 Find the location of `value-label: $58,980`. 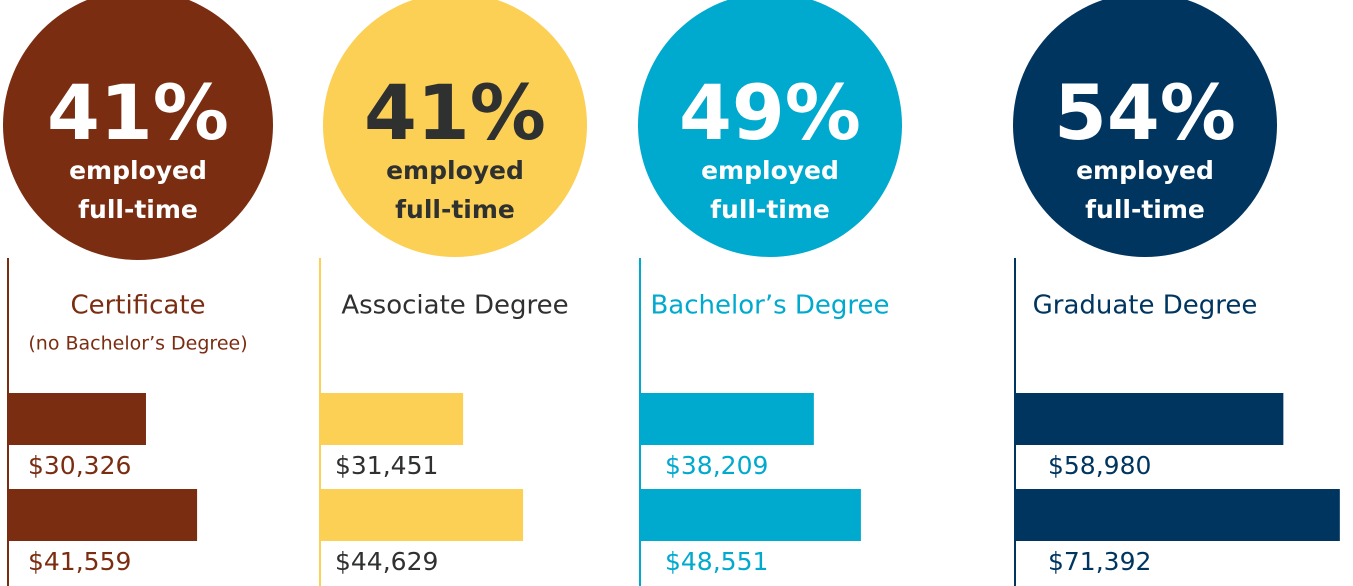

value-label: $58,980 is located at coordinates (1099, 465).